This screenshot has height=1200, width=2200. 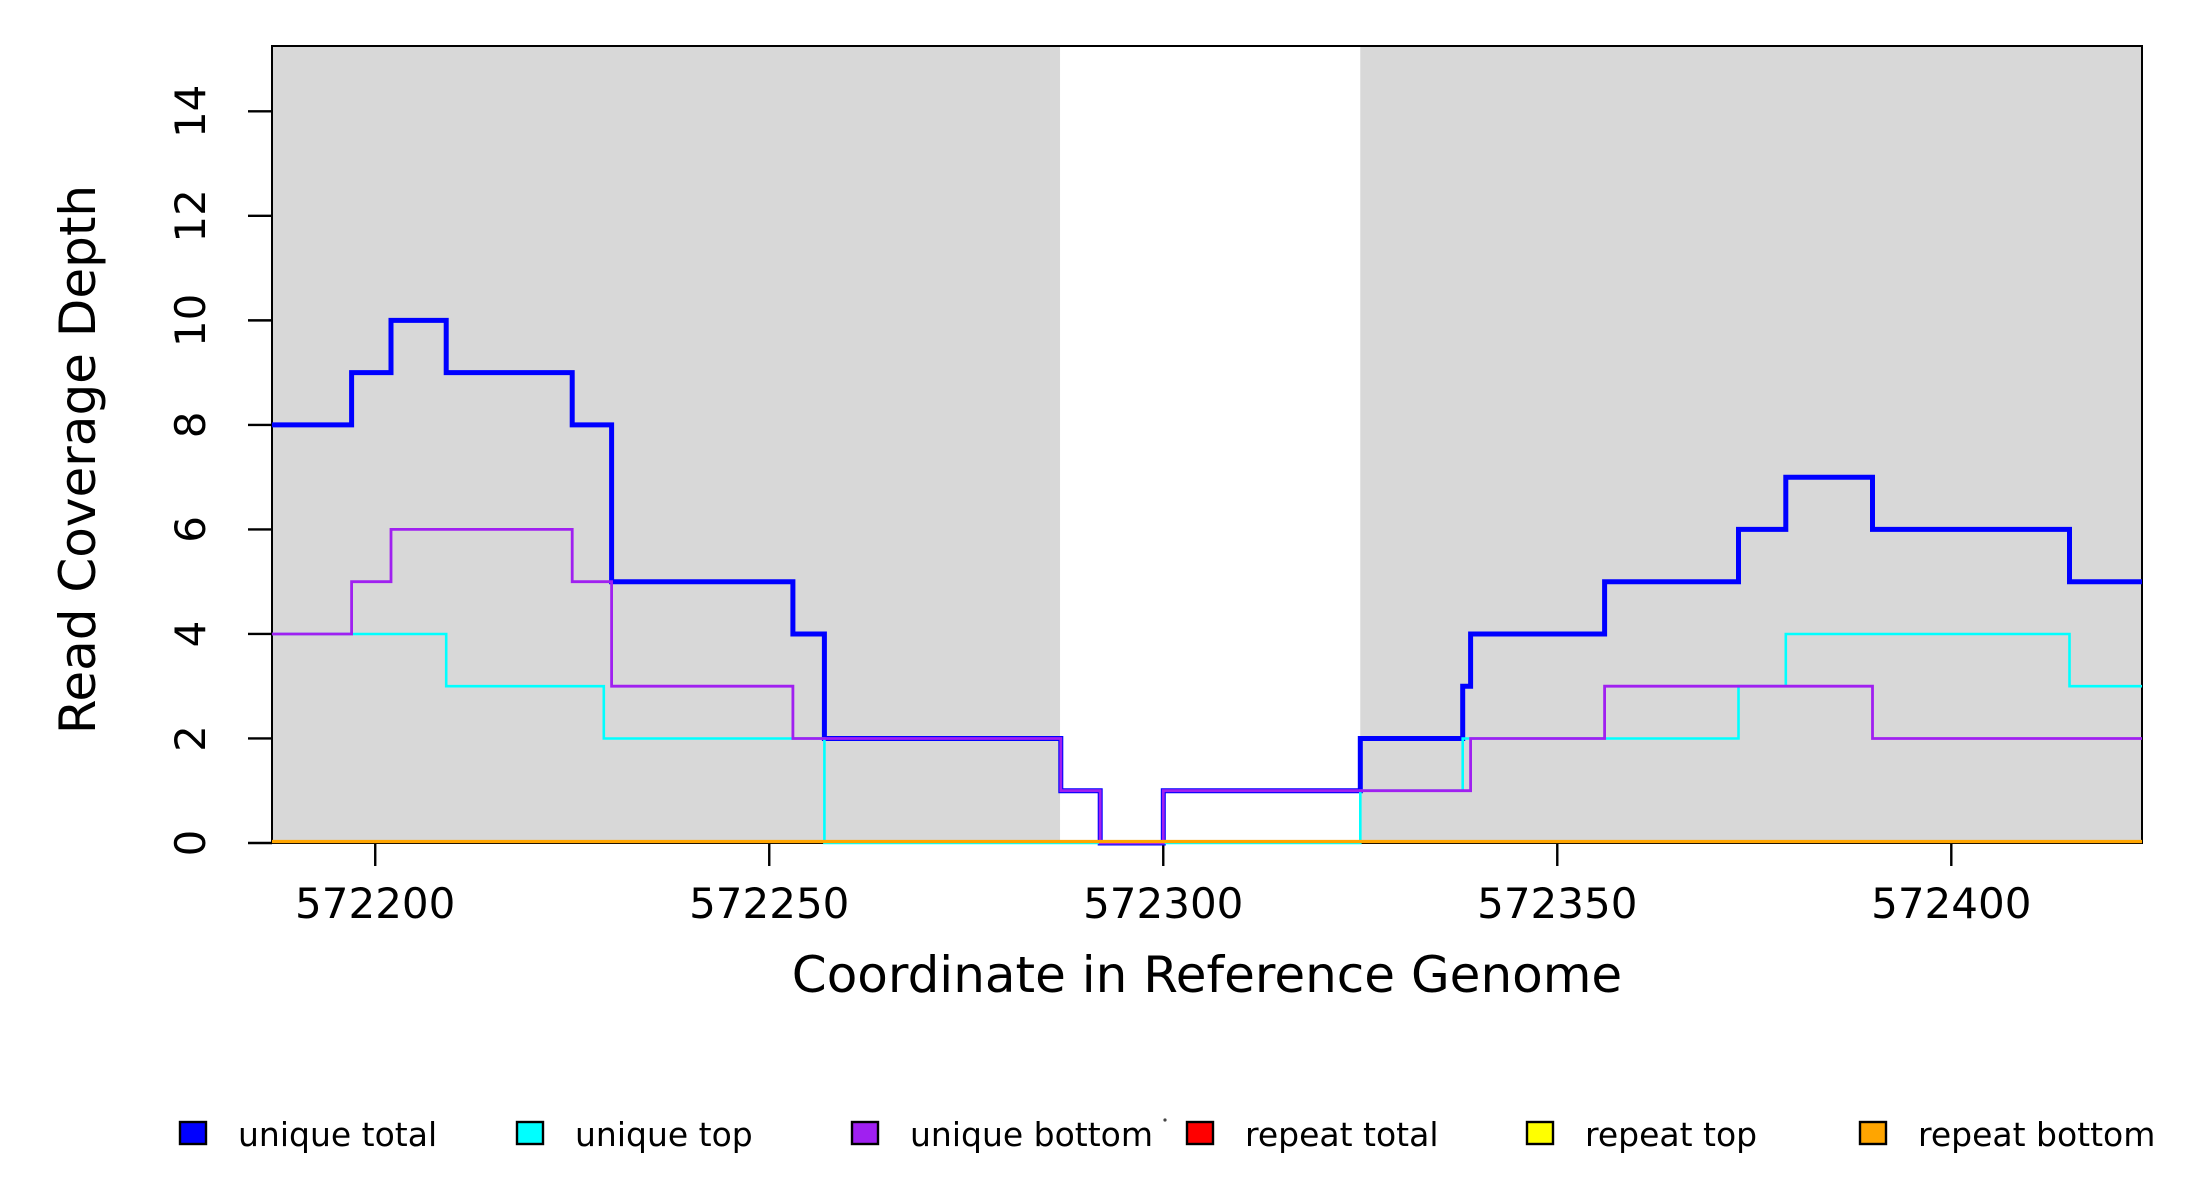 I want to click on y-tick-label: 10, so click(x=190, y=320).